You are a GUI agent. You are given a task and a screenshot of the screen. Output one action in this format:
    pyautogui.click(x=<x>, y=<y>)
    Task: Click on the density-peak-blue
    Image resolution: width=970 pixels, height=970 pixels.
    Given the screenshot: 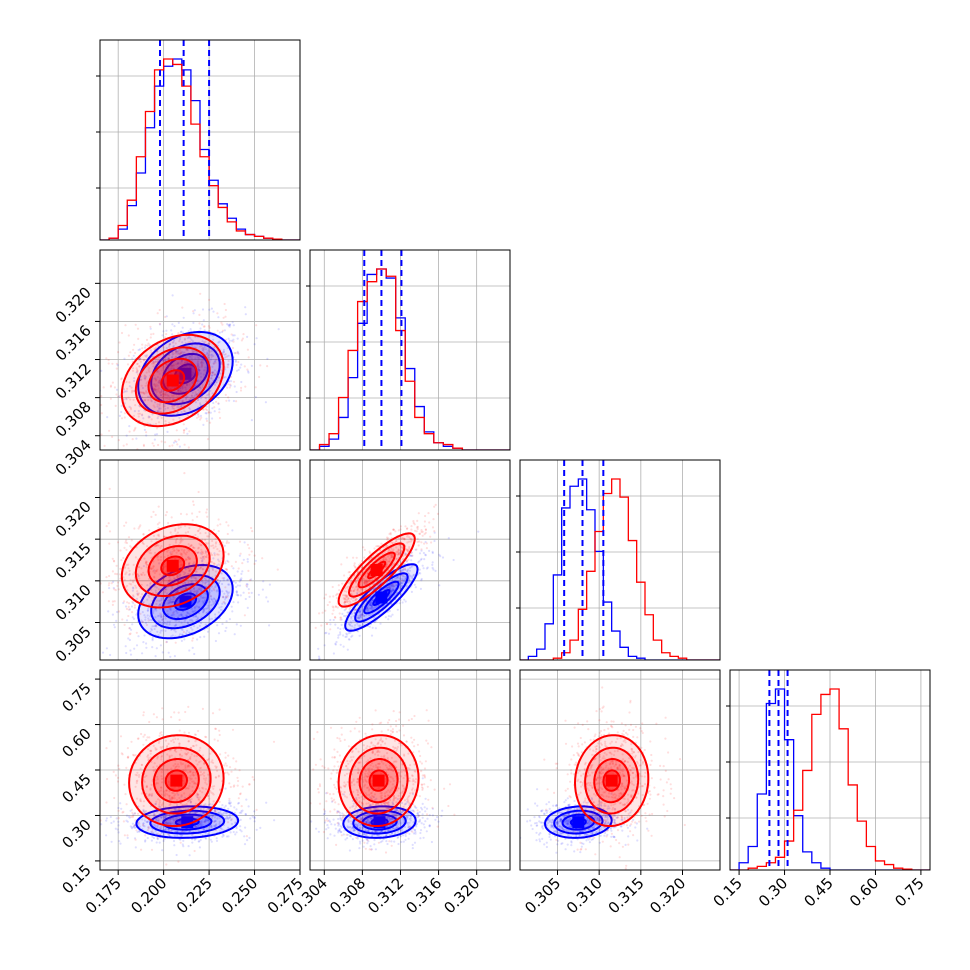 What is the action you would take?
    pyautogui.click(x=185, y=373)
    